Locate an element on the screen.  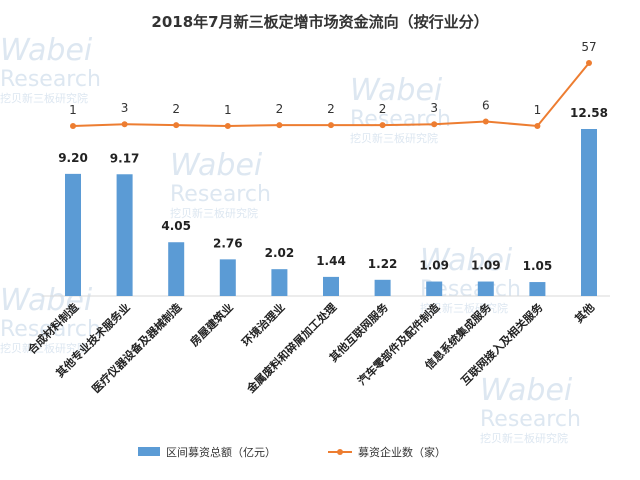
count-value-label: 6 is located at coordinates (486, 106).